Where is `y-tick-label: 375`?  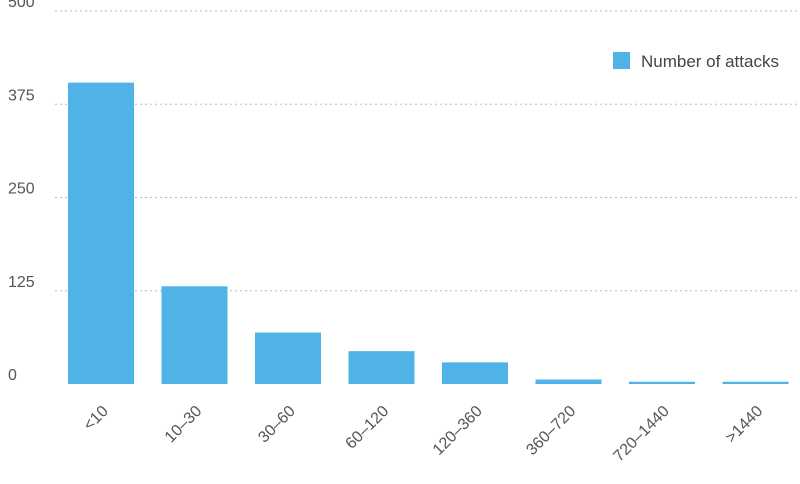 y-tick-label: 375 is located at coordinates (21, 95).